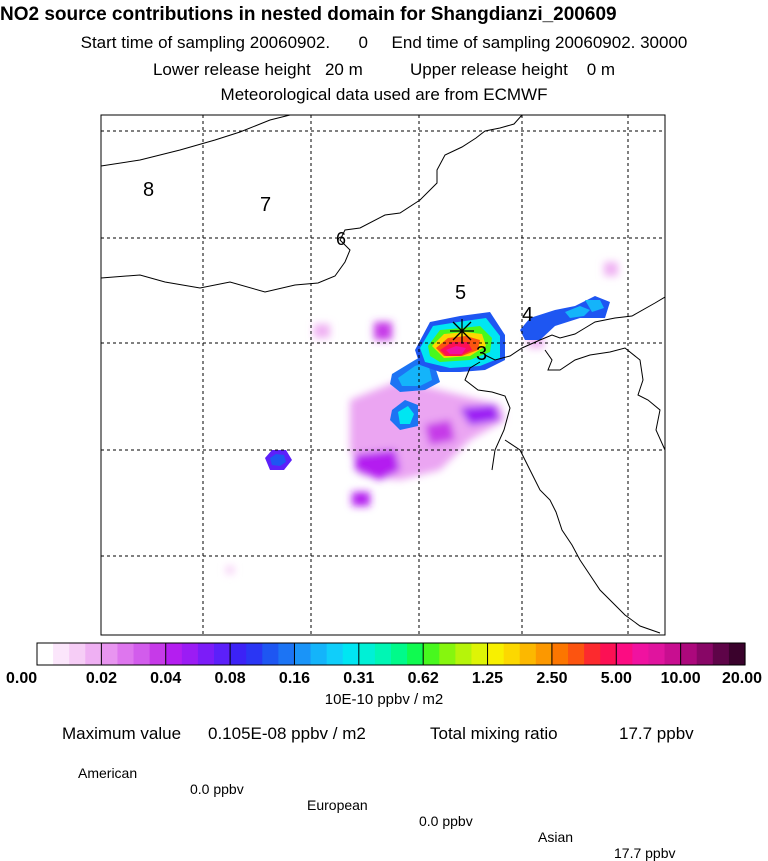 The image size is (768, 861). What do you see at coordinates (656, 733) in the screenshot?
I see `total-value: 17.7 ppbv` at bounding box center [656, 733].